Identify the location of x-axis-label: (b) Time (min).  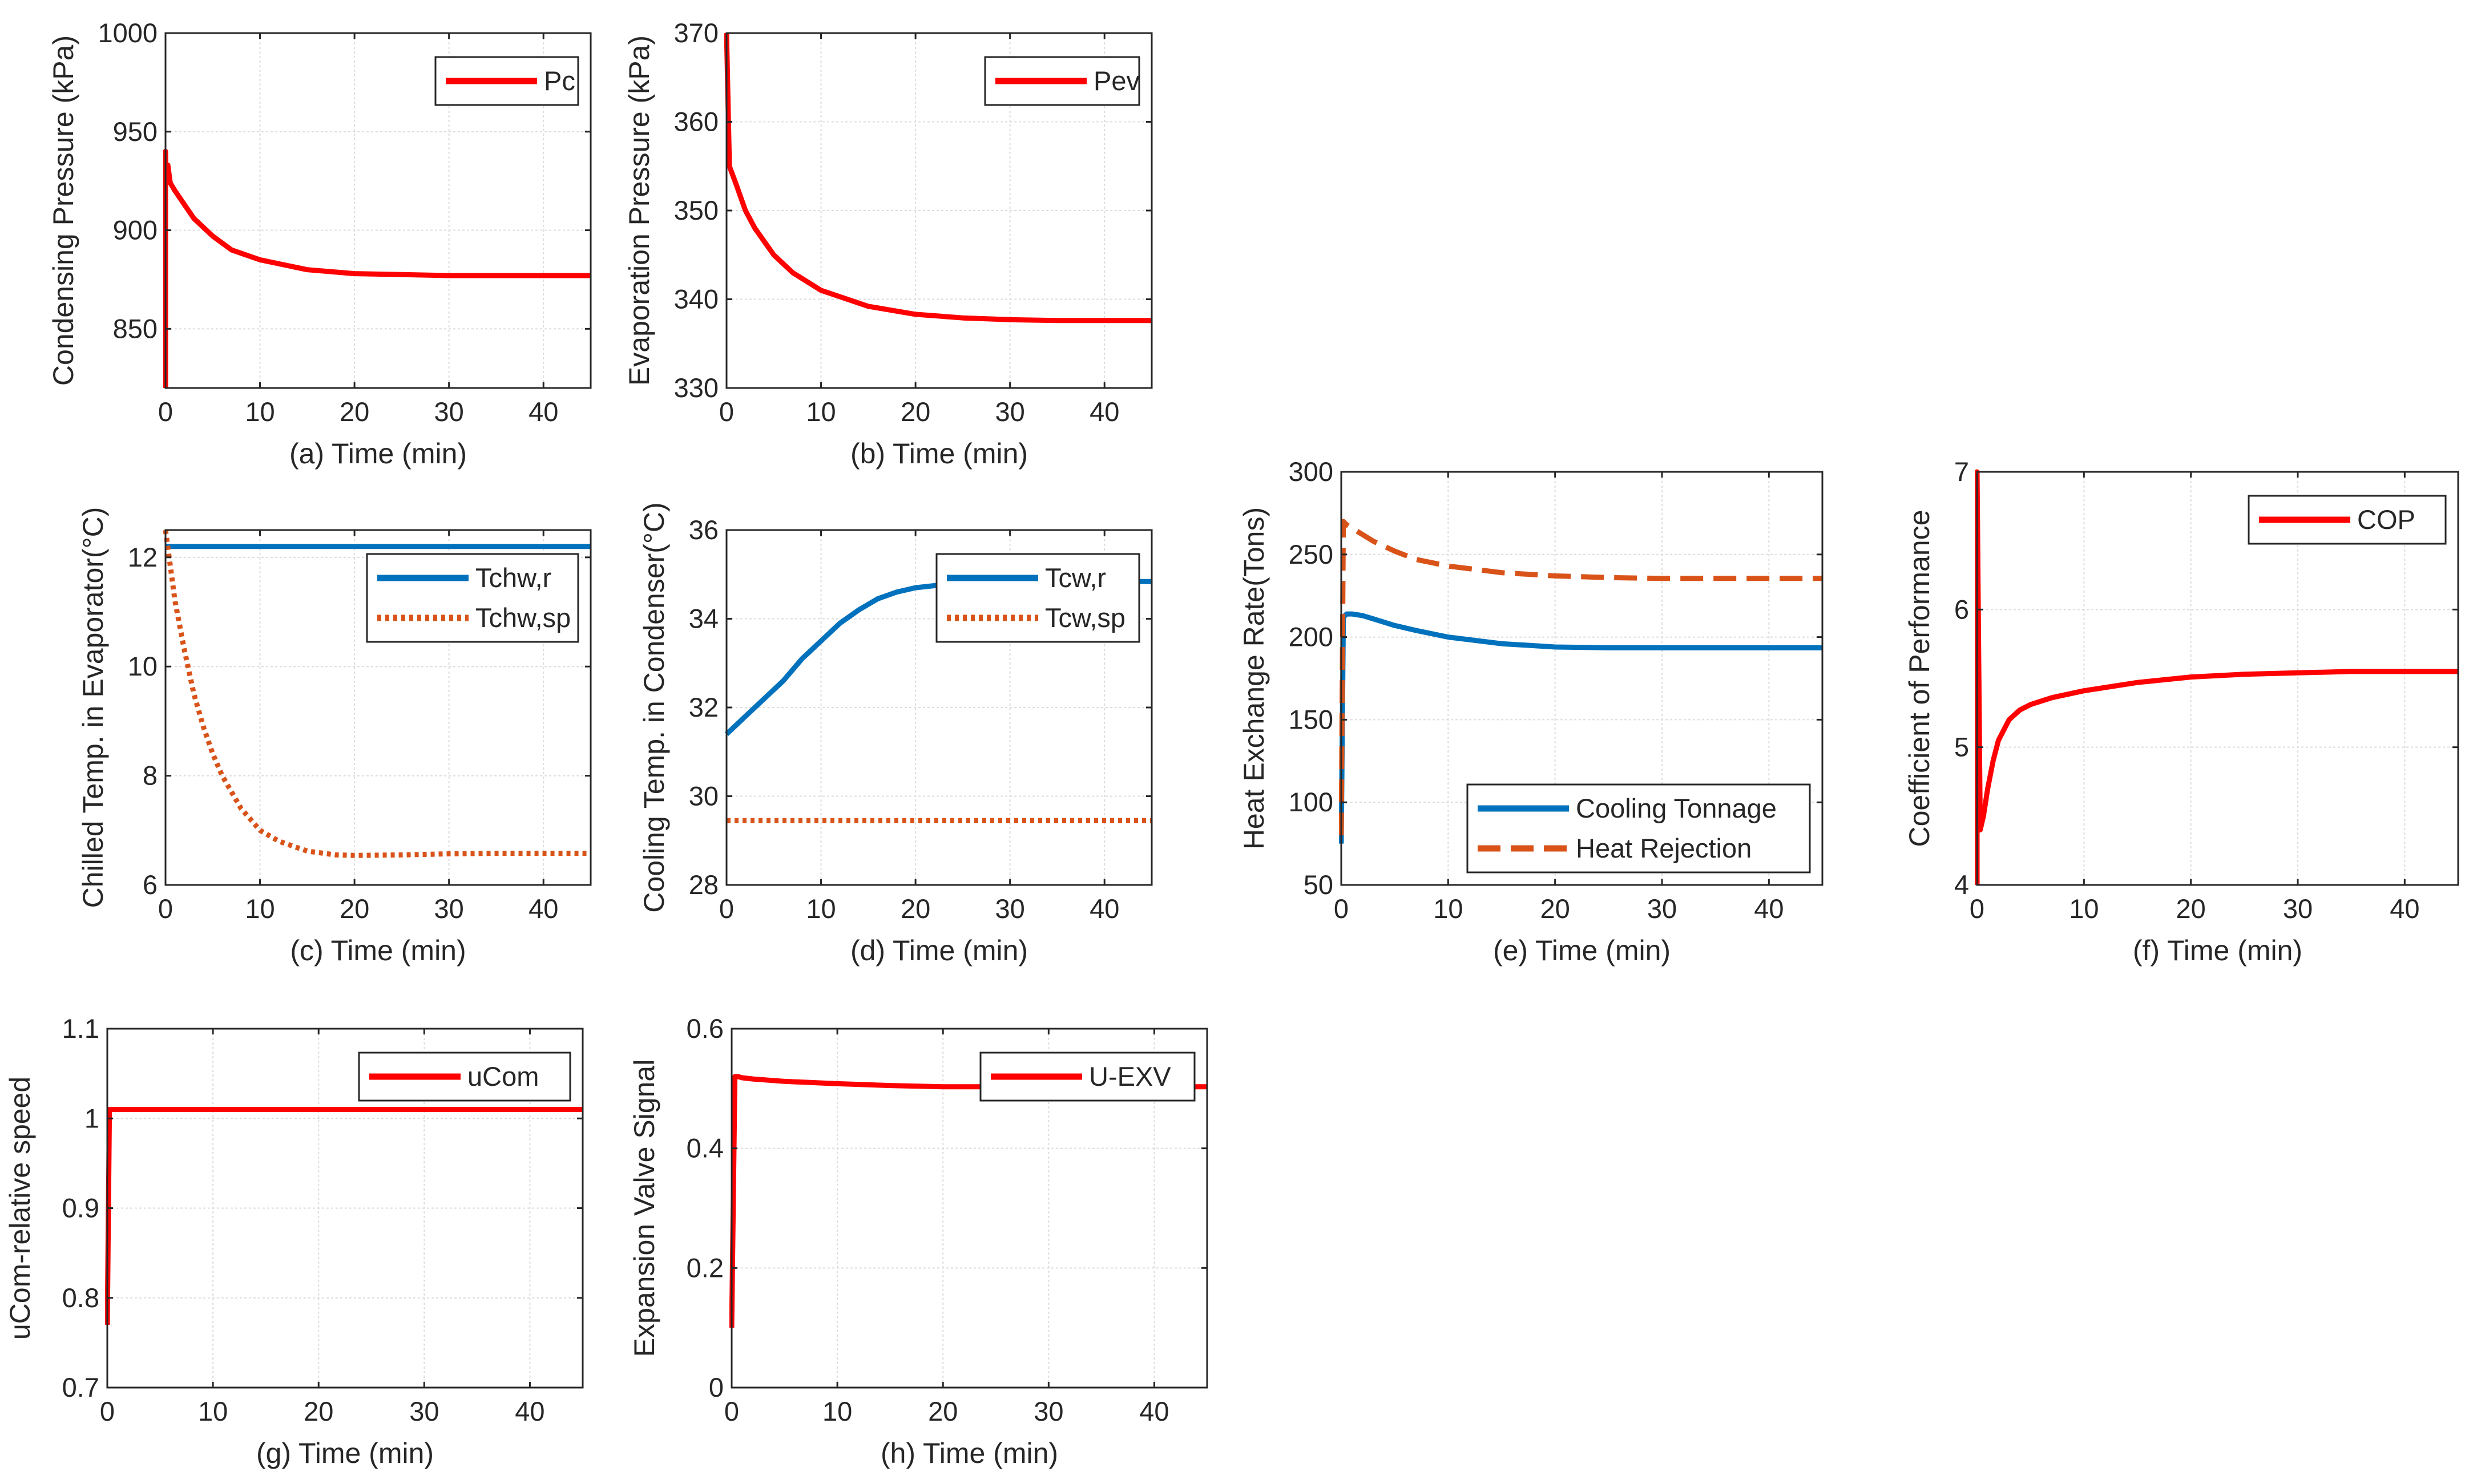
(939, 454).